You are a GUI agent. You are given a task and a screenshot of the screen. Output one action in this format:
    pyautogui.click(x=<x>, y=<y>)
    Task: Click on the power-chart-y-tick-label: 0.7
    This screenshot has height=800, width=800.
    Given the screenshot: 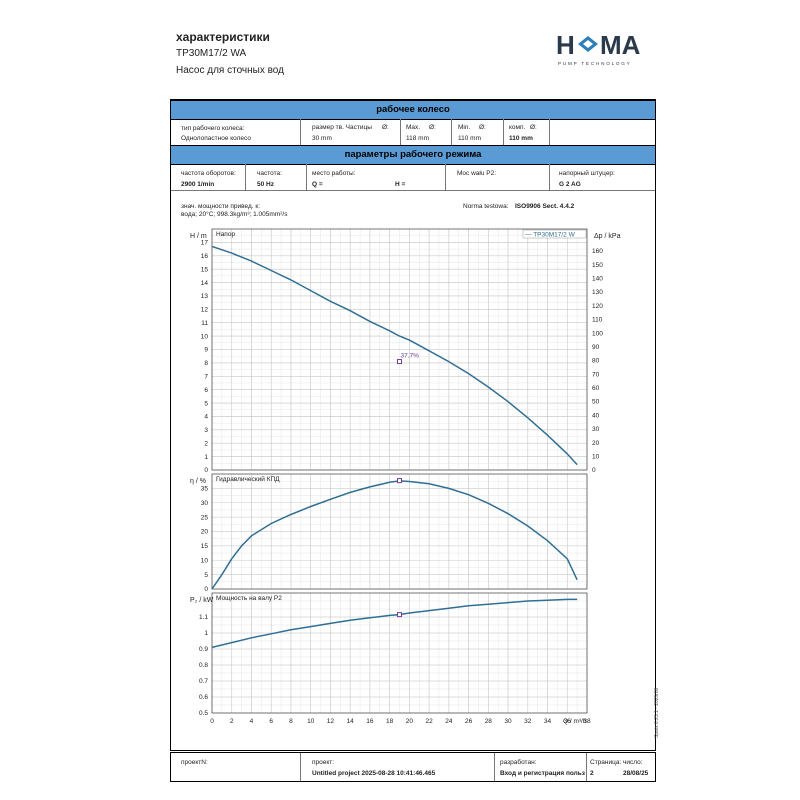 What is the action you would take?
    pyautogui.click(x=203, y=681)
    